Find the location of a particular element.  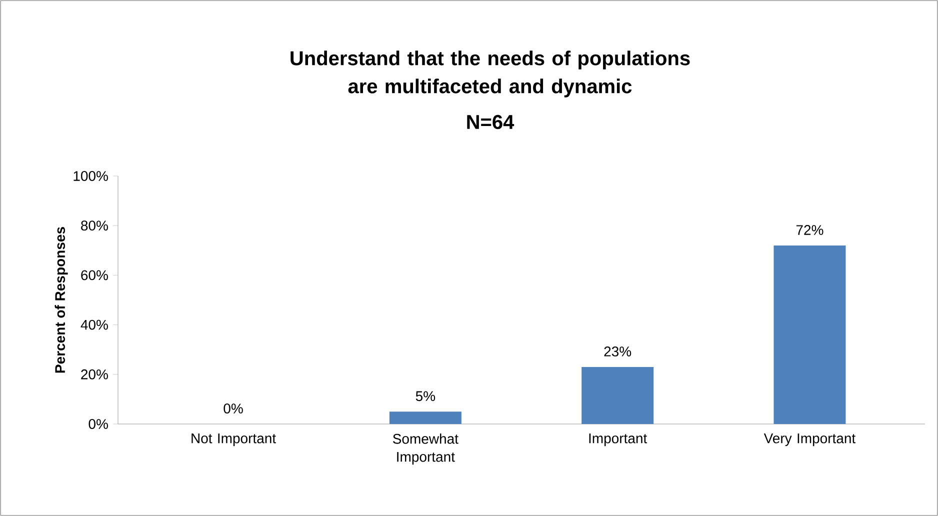

x-tick-label: Not Important is located at coordinates (234, 440).